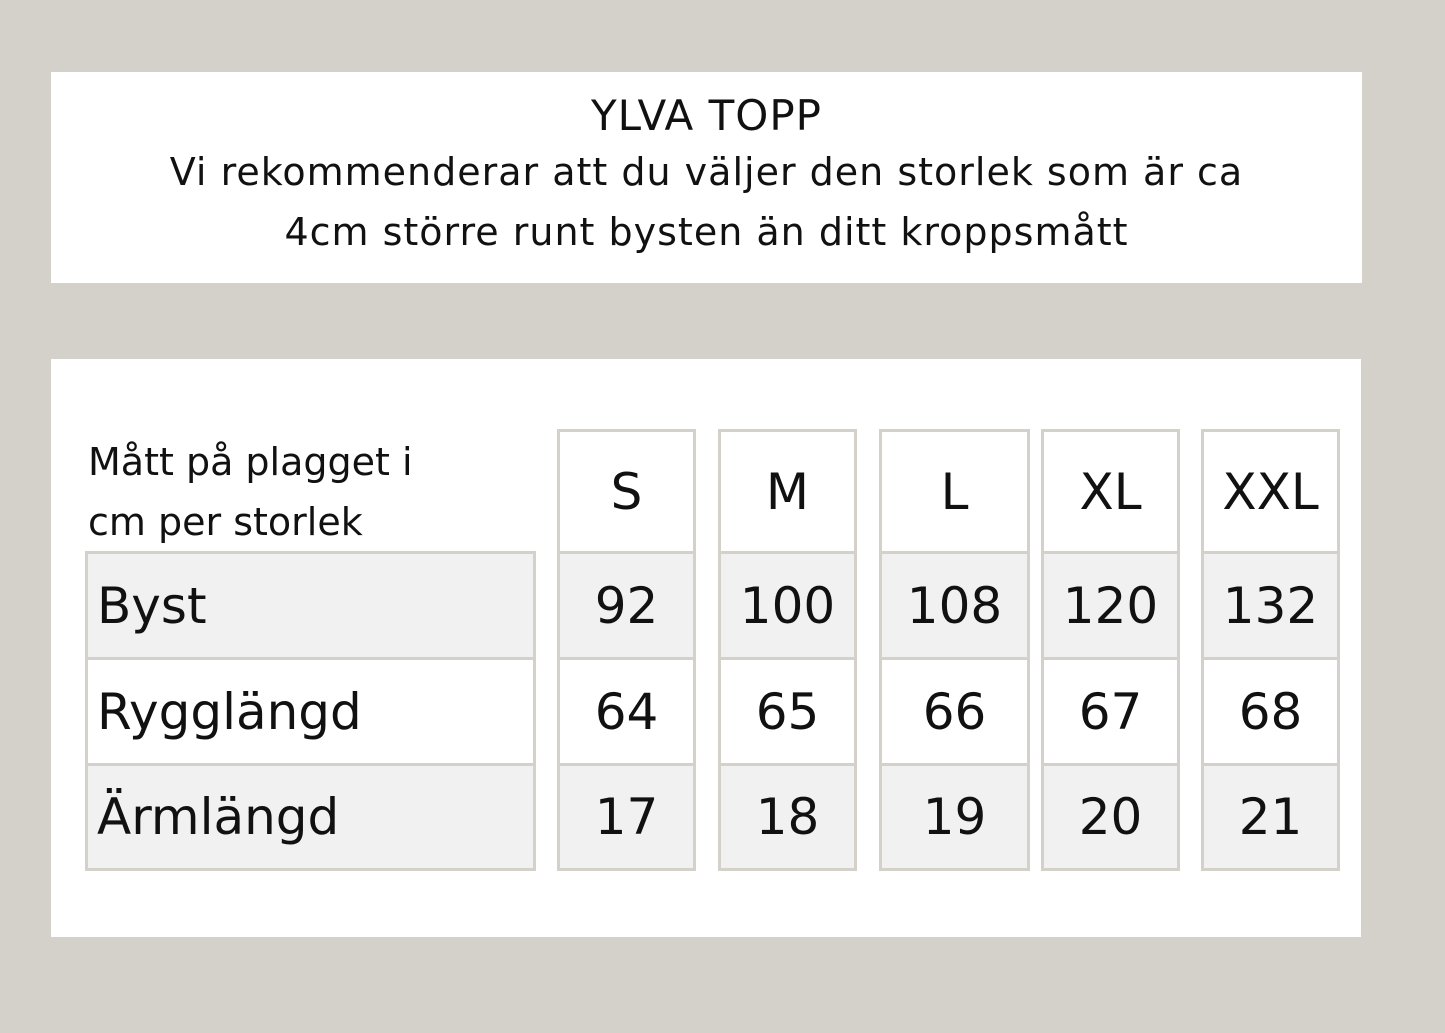  Describe the element at coordinates (954, 491) in the screenshot. I see `size-header: L` at that location.